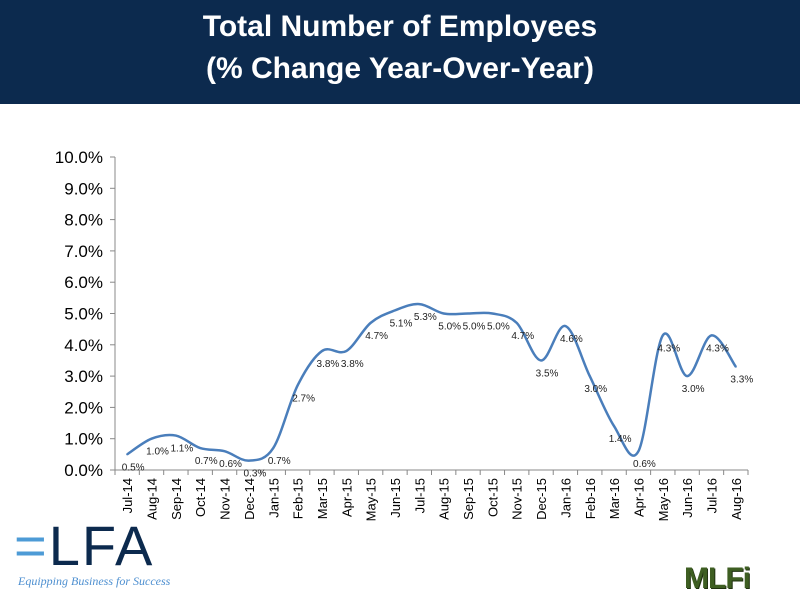 The image size is (800, 600). Describe the element at coordinates (127, 495) in the screenshot. I see `x-tick-label: Jul-14` at that location.